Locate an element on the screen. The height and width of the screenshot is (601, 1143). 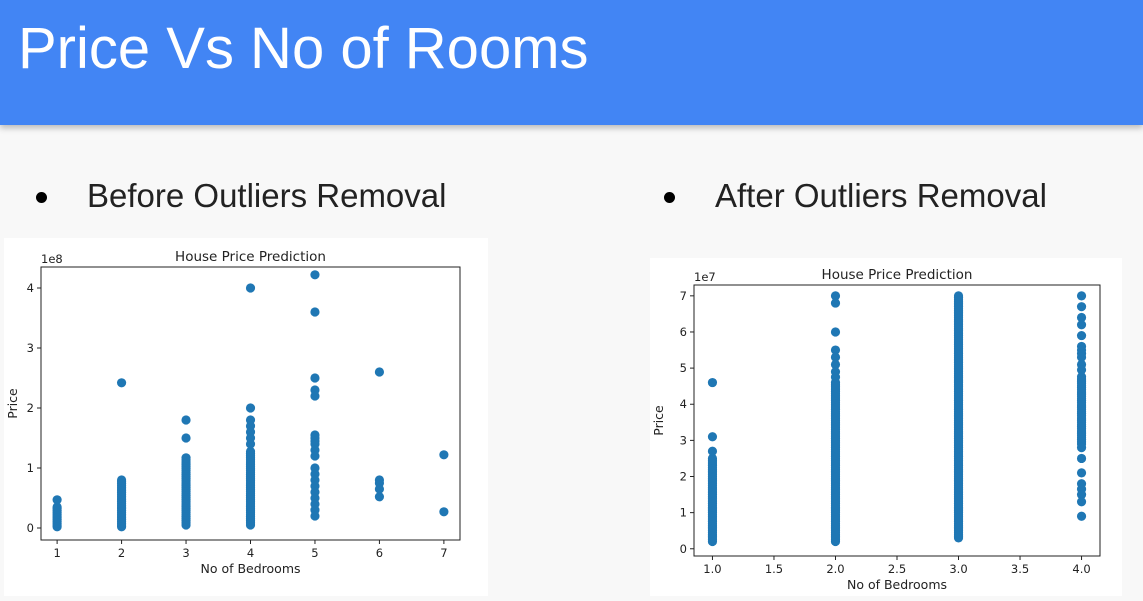
bullet-before: Before Outliers Removal is located at coordinates (266, 196).